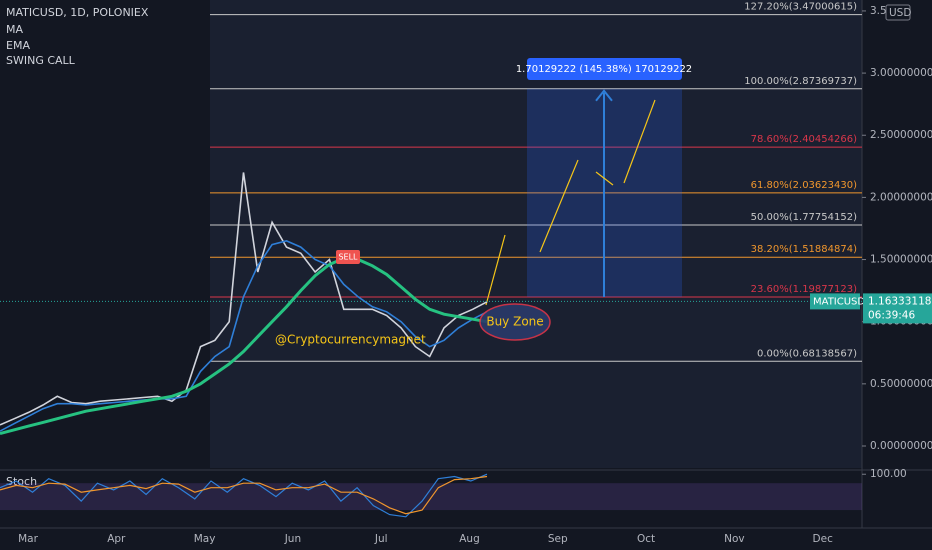 The height and width of the screenshot is (550, 932). Describe the element at coordinates (77, 12) in the screenshot. I see `chart-title: MATICUSD, 1D, POLONIEX` at that location.